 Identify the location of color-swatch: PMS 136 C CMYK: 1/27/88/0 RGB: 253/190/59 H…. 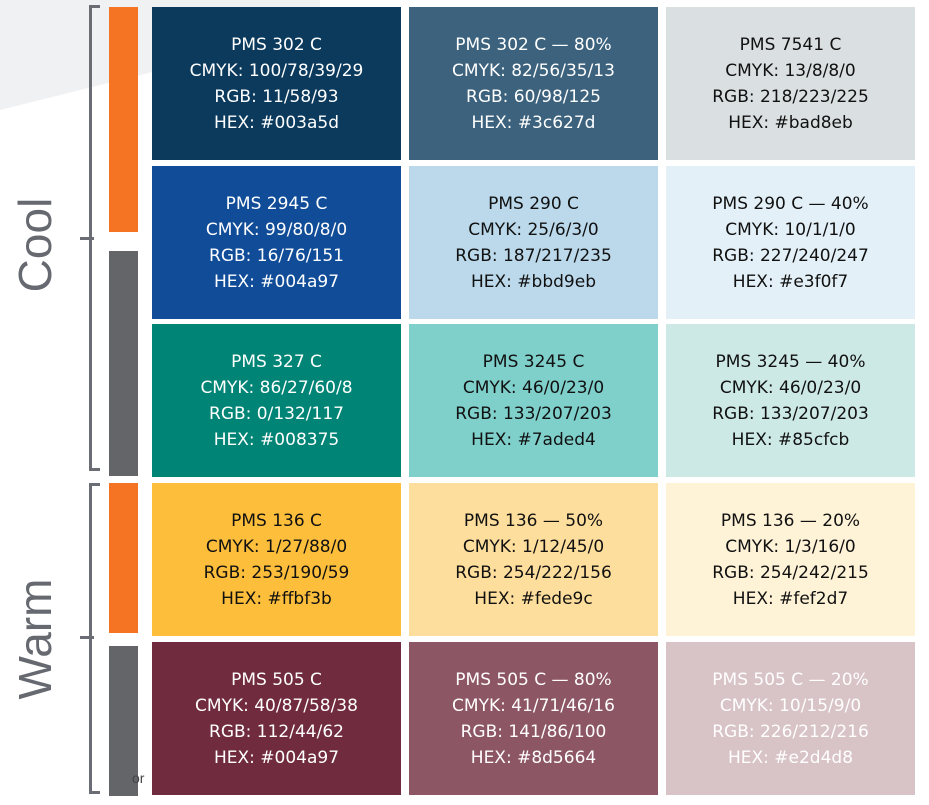
(276, 559).